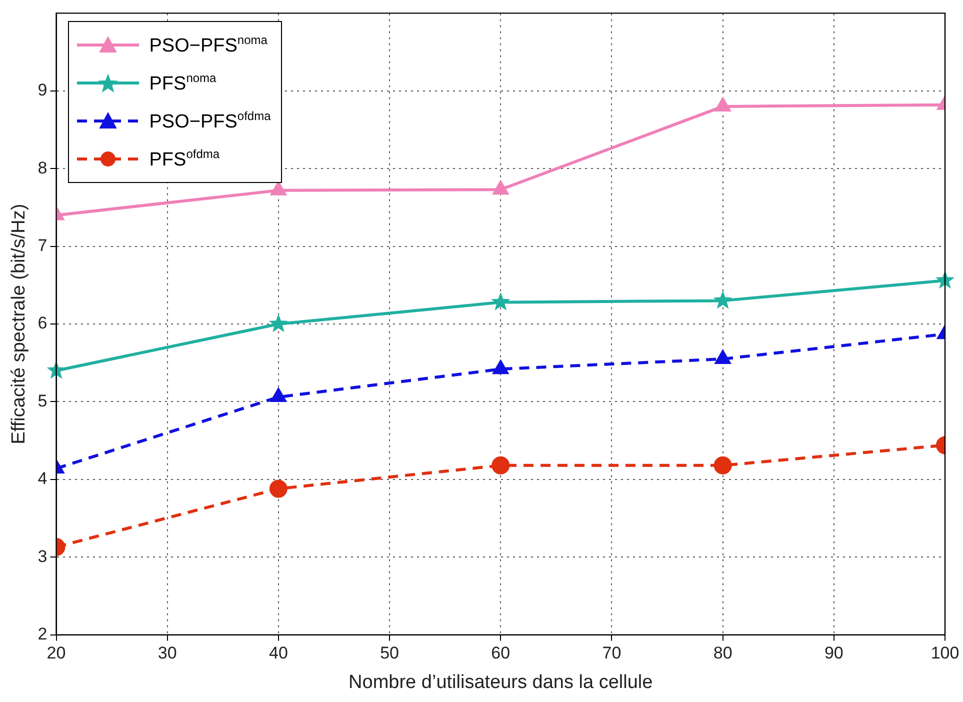 This screenshot has height=702, width=963. What do you see at coordinates (43, 556) in the screenshot?
I see `y-tick-label: 3` at bounding box center [43, 556].